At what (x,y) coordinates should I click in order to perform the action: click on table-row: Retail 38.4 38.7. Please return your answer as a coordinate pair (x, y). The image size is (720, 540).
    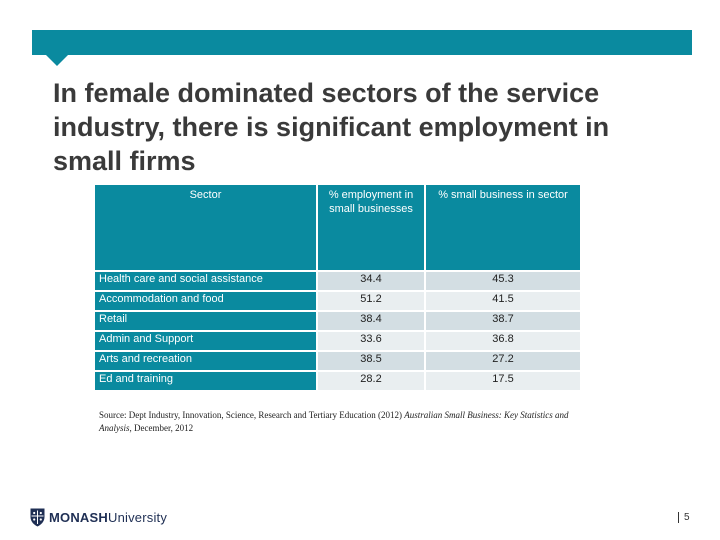
    Looking at the image, I should click on (337, 321).